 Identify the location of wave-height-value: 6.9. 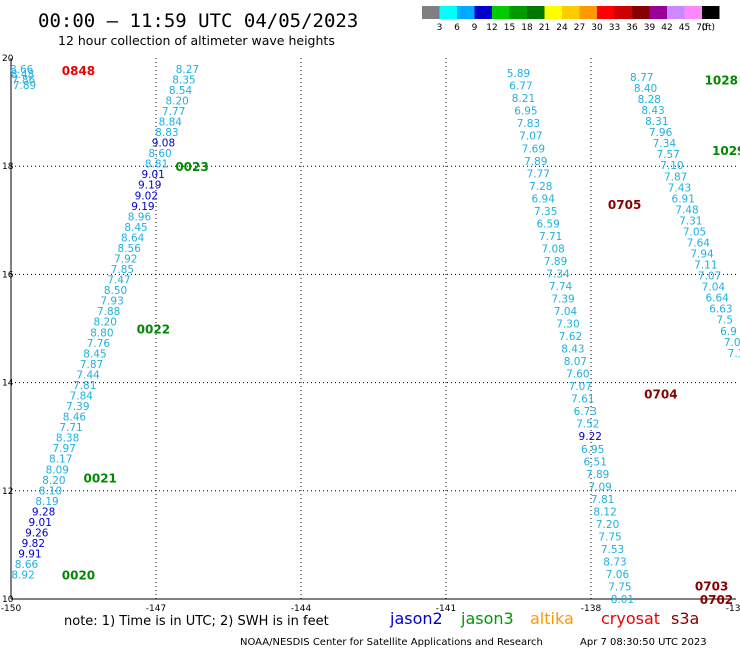
(728, 332).